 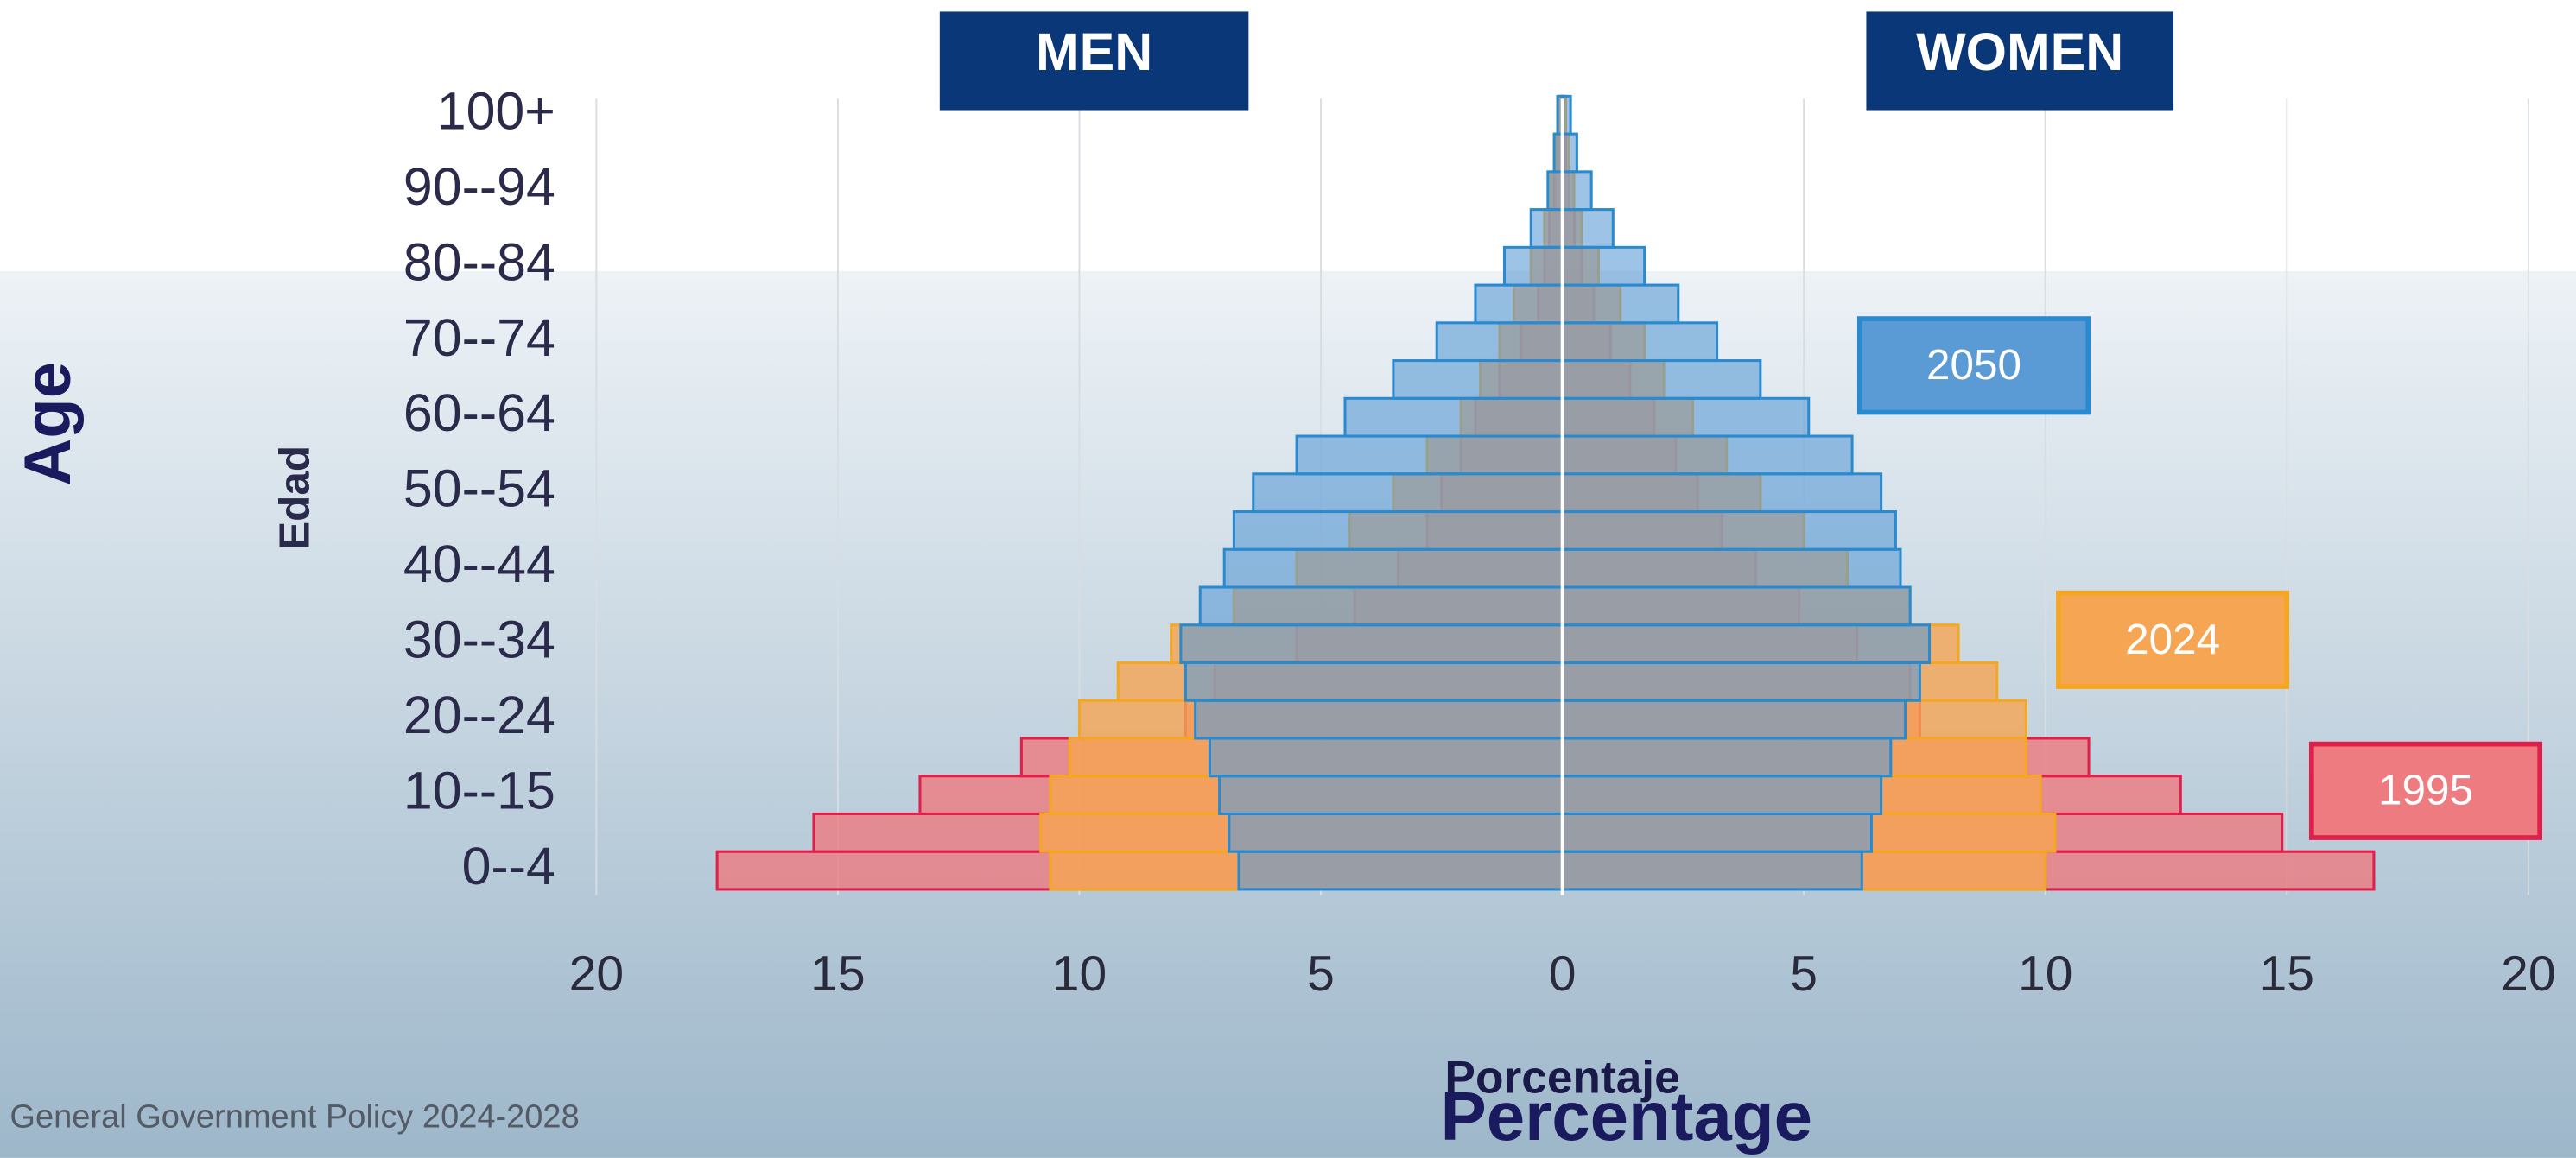 I want to click on legend-label: 1995, so click(x=2425, y=790).